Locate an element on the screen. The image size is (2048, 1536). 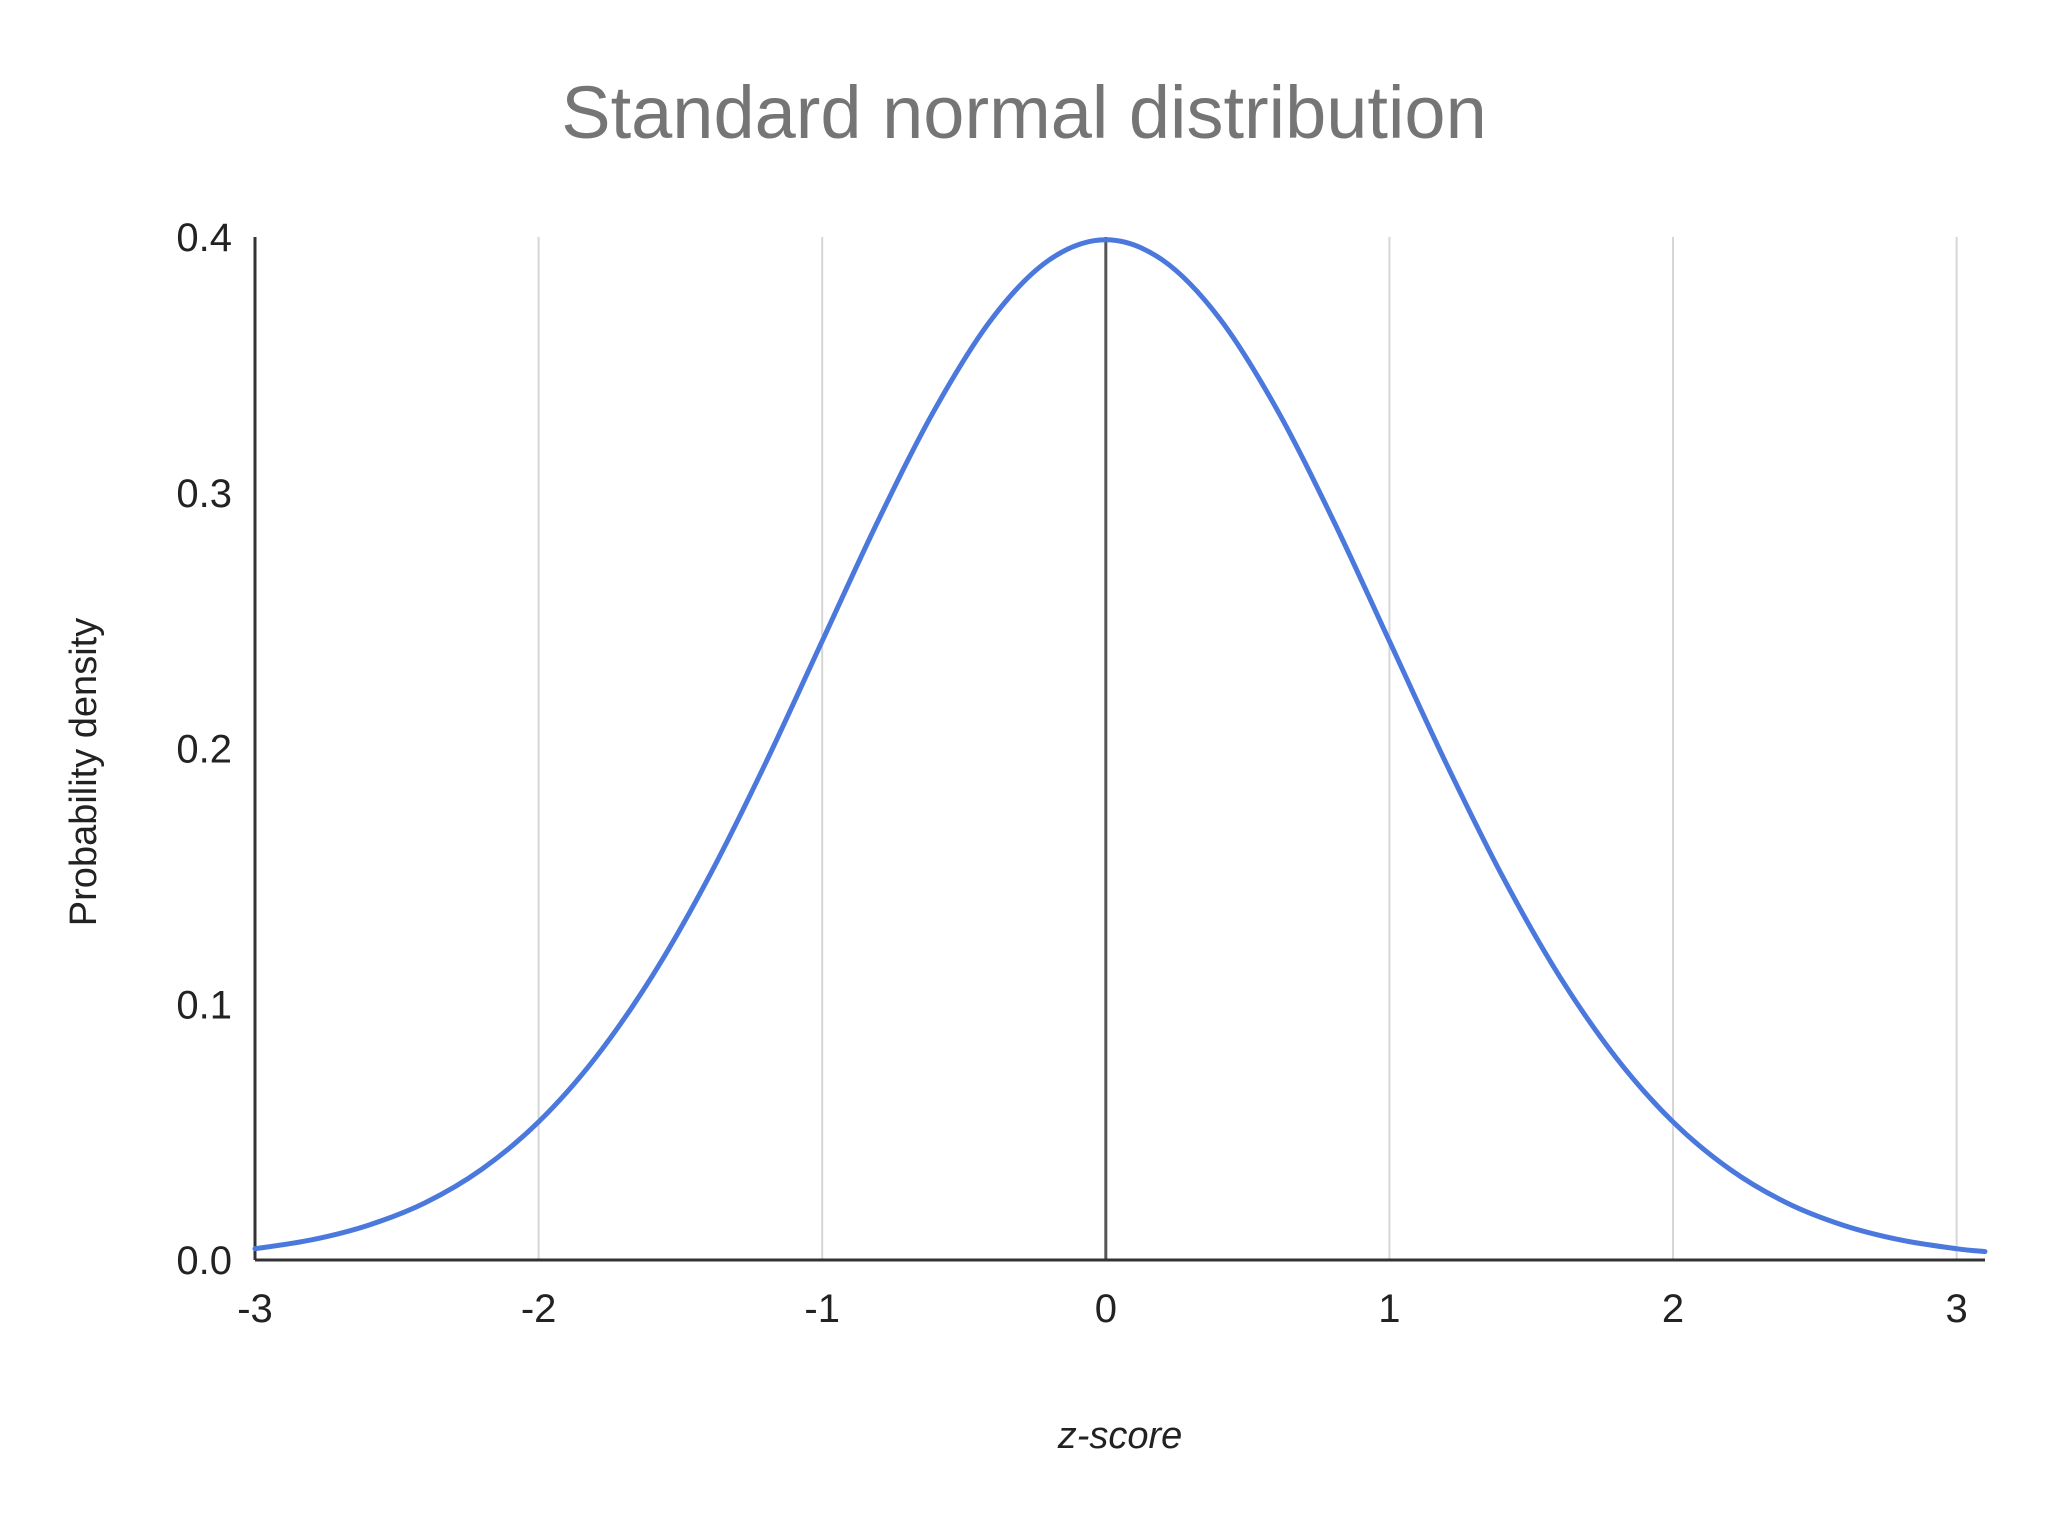
x-tick-label: 2 is located at coordinates (1673, 1309).